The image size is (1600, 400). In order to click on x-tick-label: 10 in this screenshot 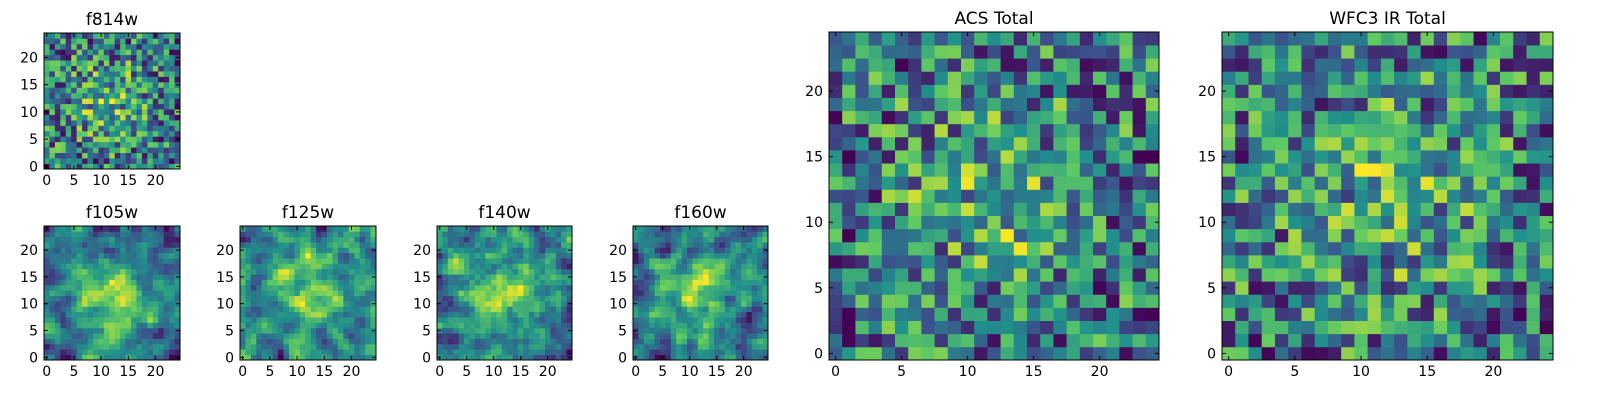, I will do `click(690, 372)`.